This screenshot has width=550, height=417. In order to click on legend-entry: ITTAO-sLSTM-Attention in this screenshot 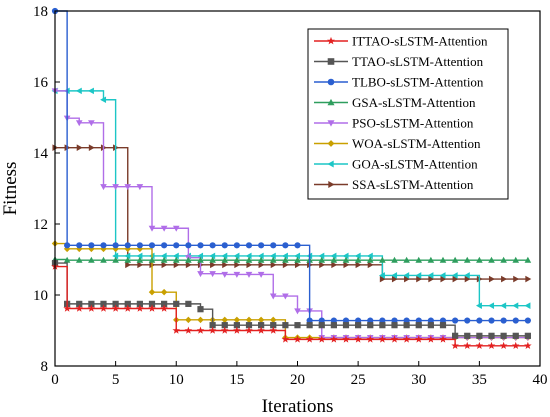, I will do `click(401, 41)`.